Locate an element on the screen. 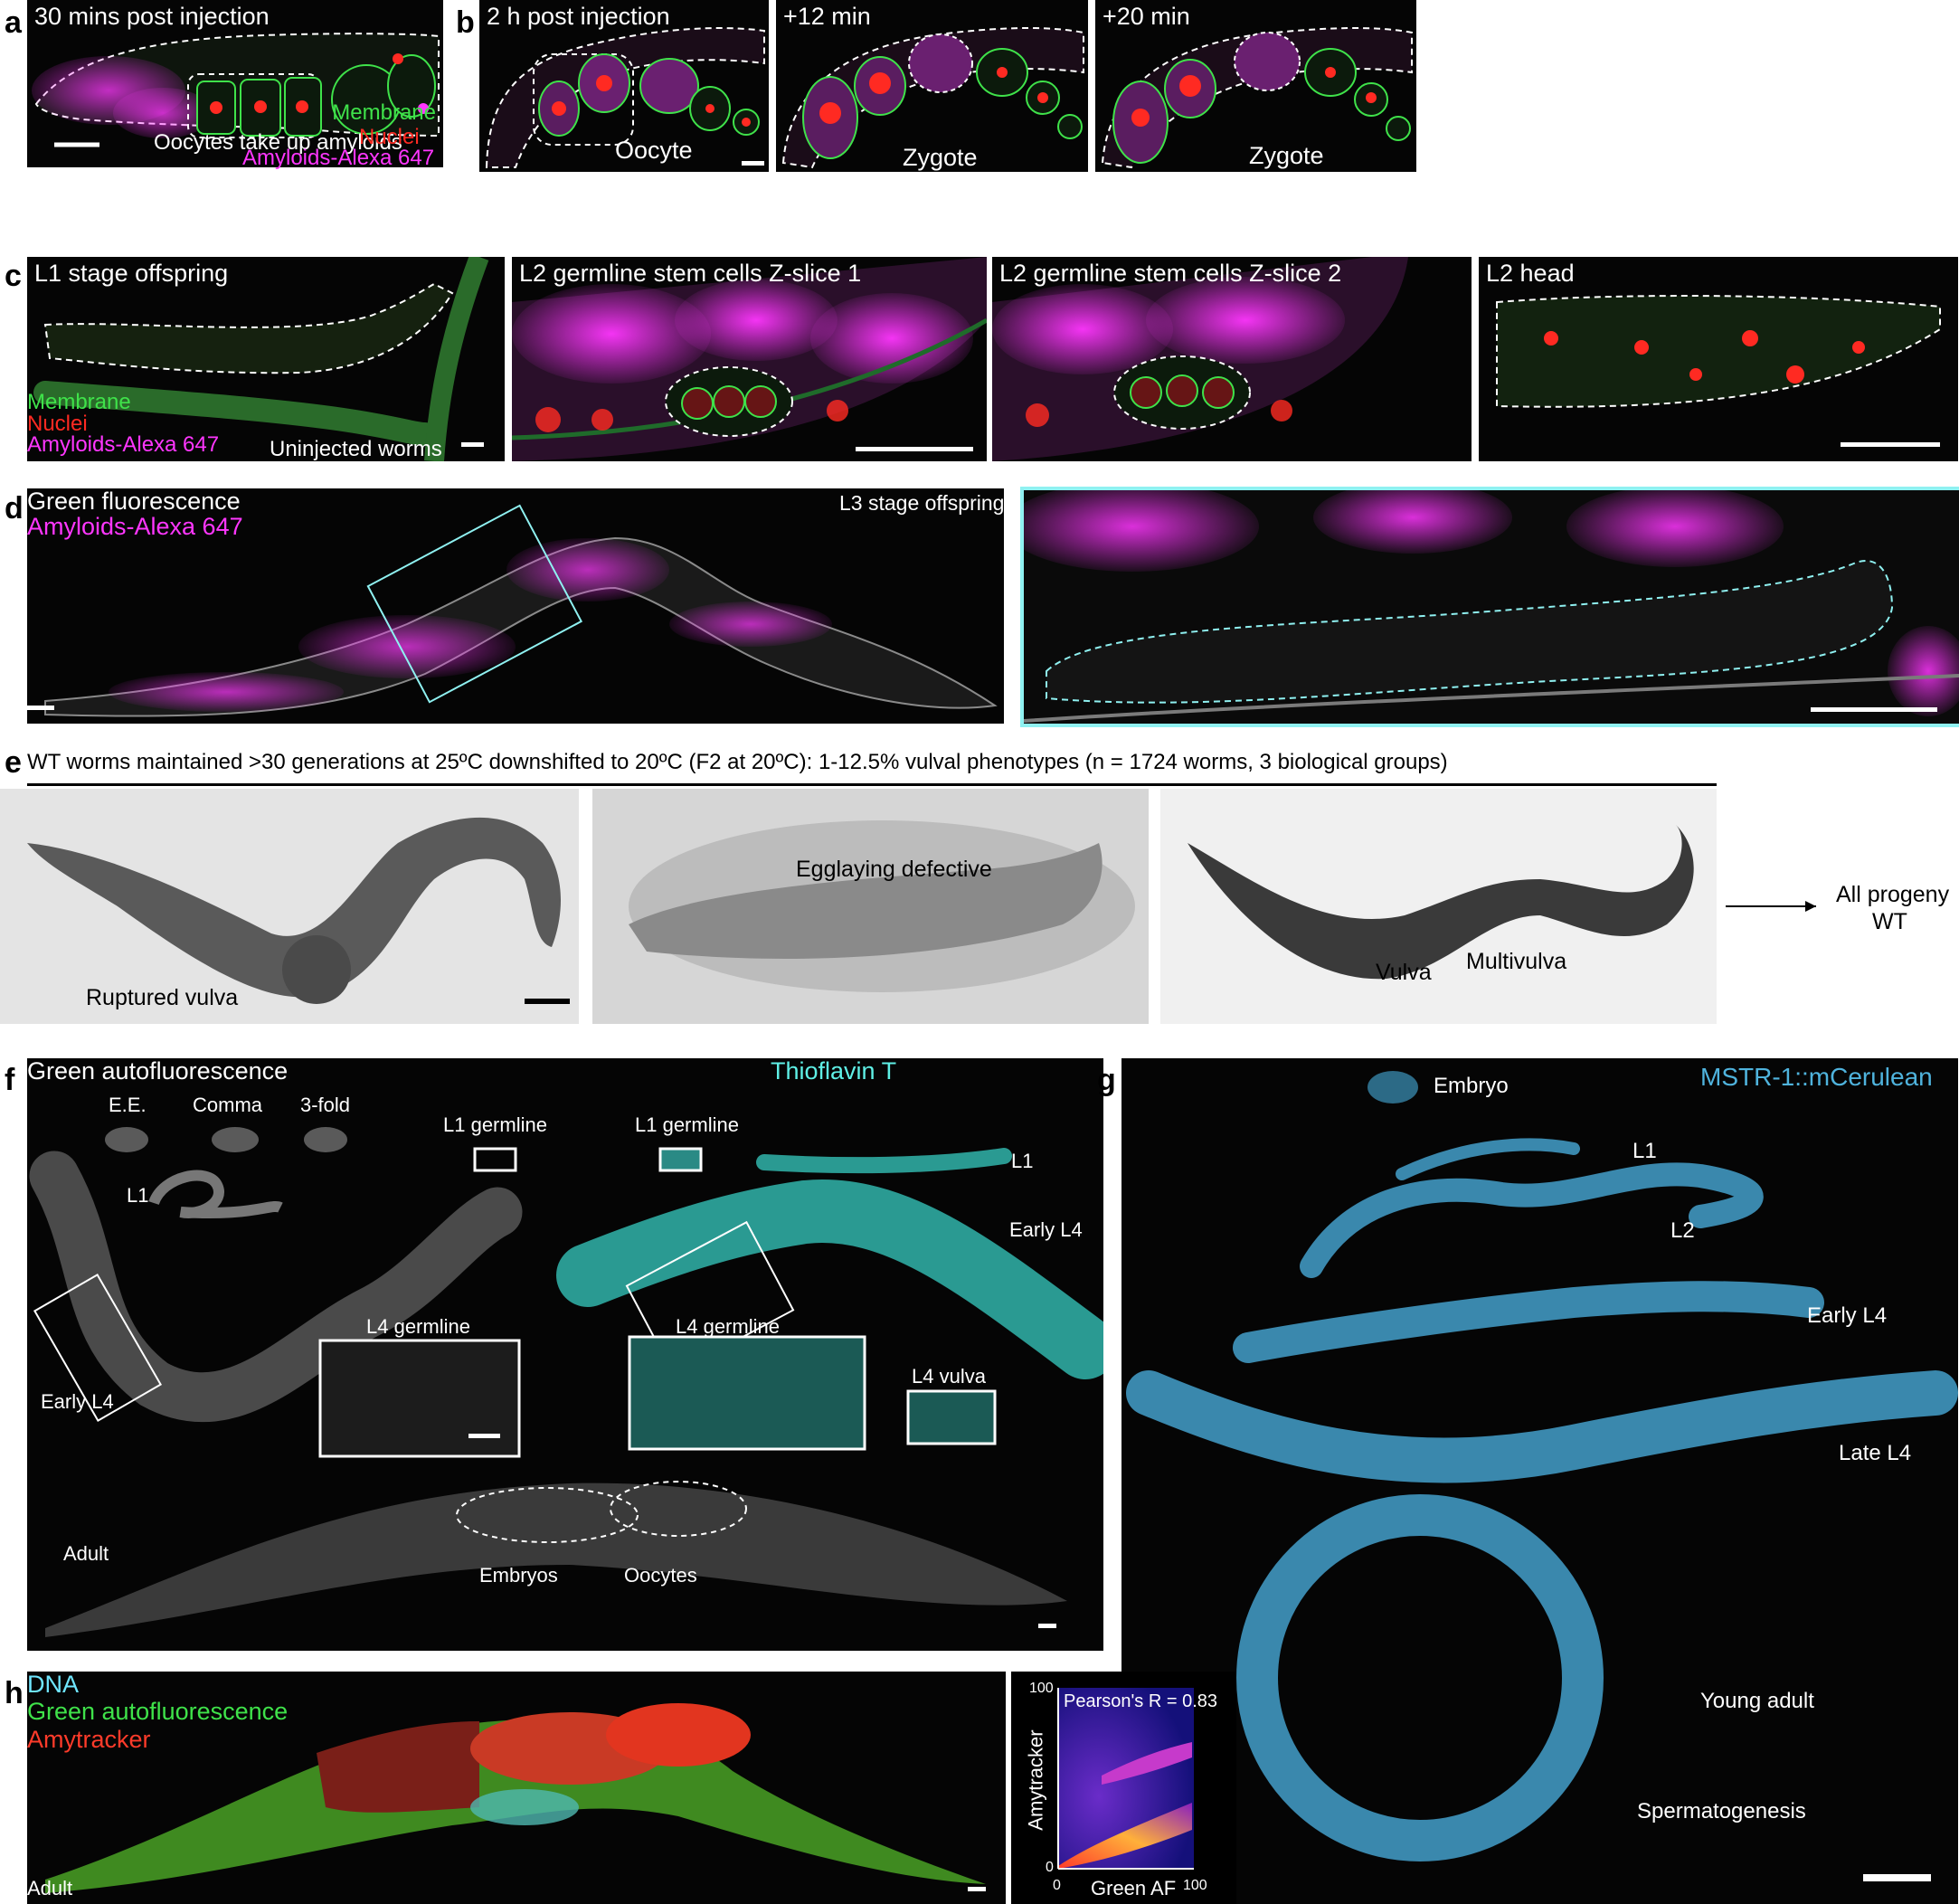 The width and height of the screenshot is (1959, 1904). panel-f-label-embryos: Embryos is located at coordinates (518, 1575).